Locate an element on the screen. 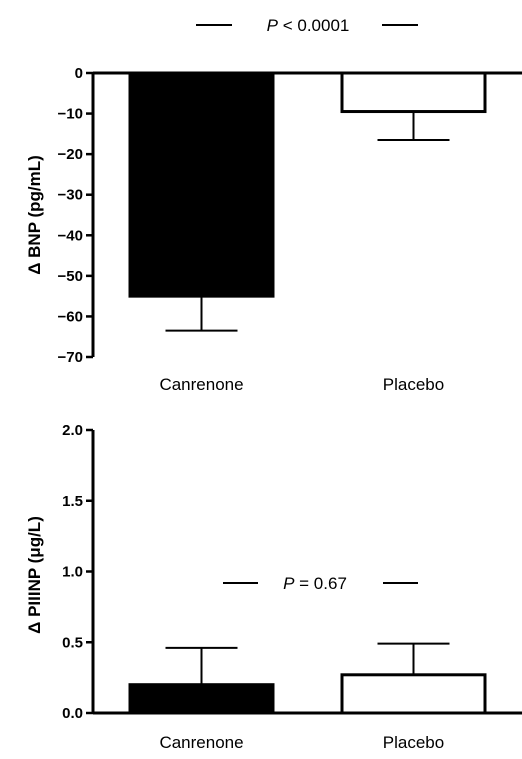 This screenshot has height=759, width=522. y-tick-label: 2.0 is located at coordinates (72, 430).